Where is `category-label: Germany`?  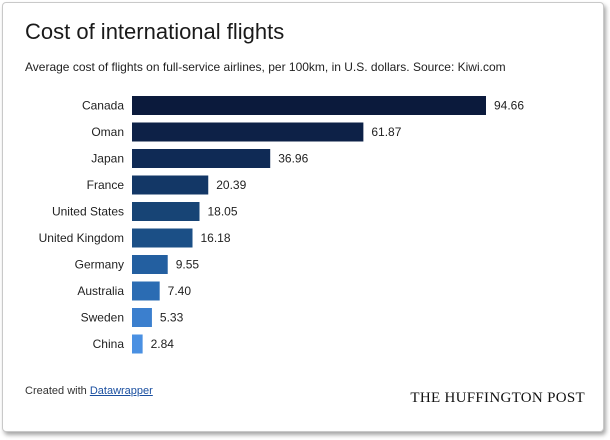
category-label: Germany is located at coordinates (99, 265).